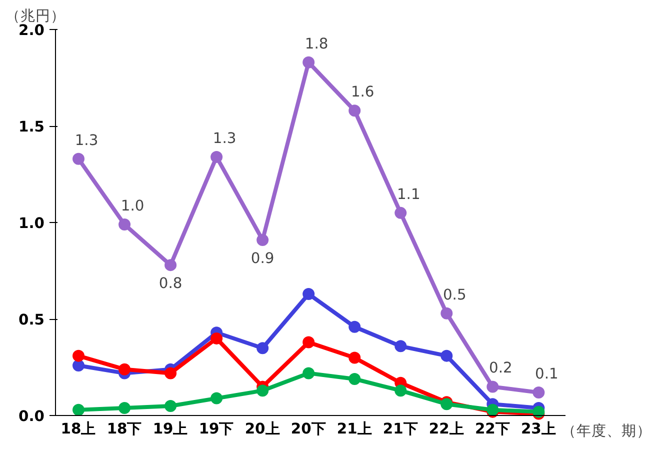  What do you see at coordinates (354, 429) in the screenshot?
I see `x-tick-label: 21上` at bounding box center [354, 429].